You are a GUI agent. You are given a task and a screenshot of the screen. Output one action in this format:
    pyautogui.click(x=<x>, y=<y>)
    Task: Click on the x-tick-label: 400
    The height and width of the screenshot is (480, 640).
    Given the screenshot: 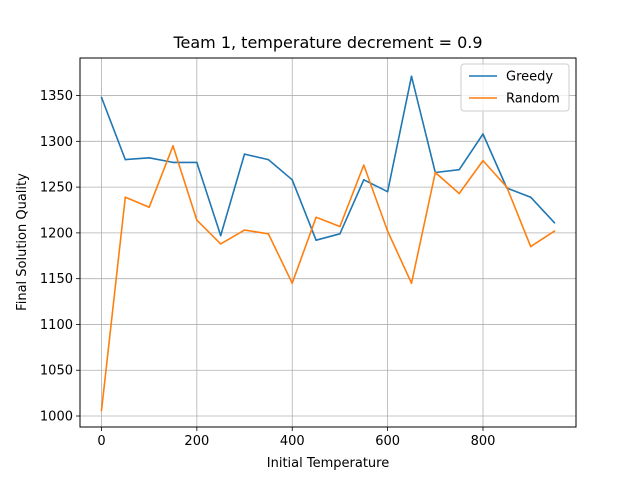 What is the action you would take?
    pyautogui.click(x=292, y=441)
    